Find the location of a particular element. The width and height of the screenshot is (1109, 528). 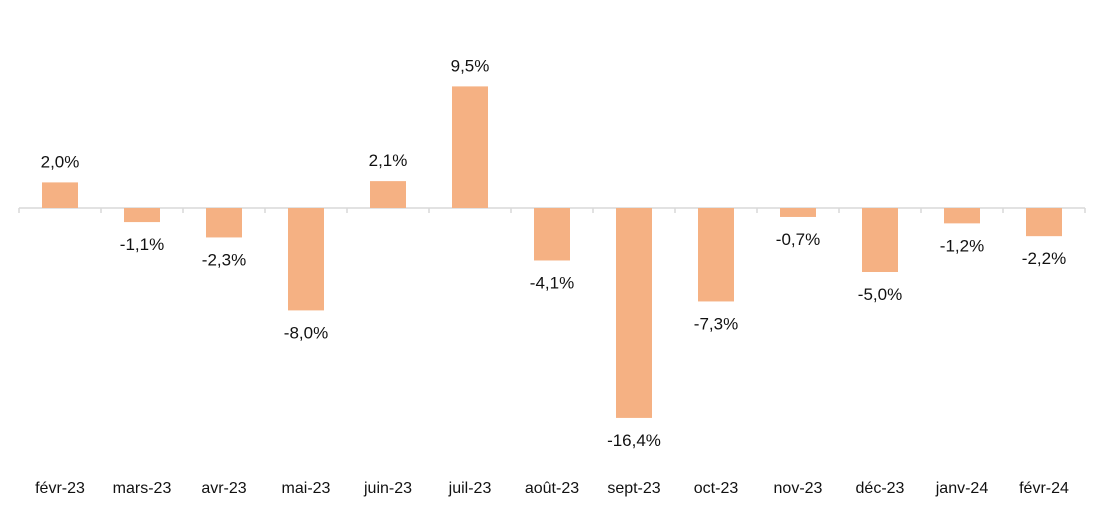

data-label-févr-23: 2,0% is located at coordinates (60, 161).